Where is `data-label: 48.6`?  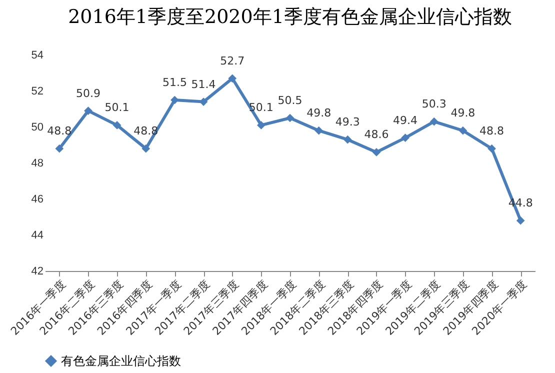
data-label: 48.6 is located at coordinates (376, 135).